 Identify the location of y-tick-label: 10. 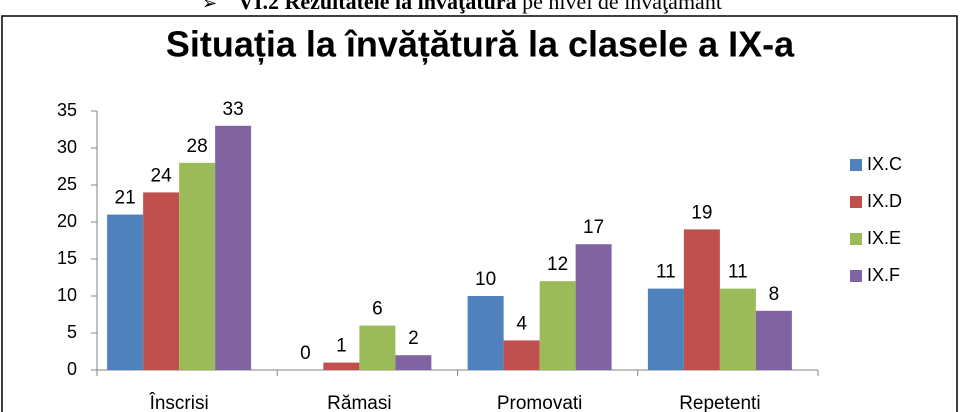
(67, 295).